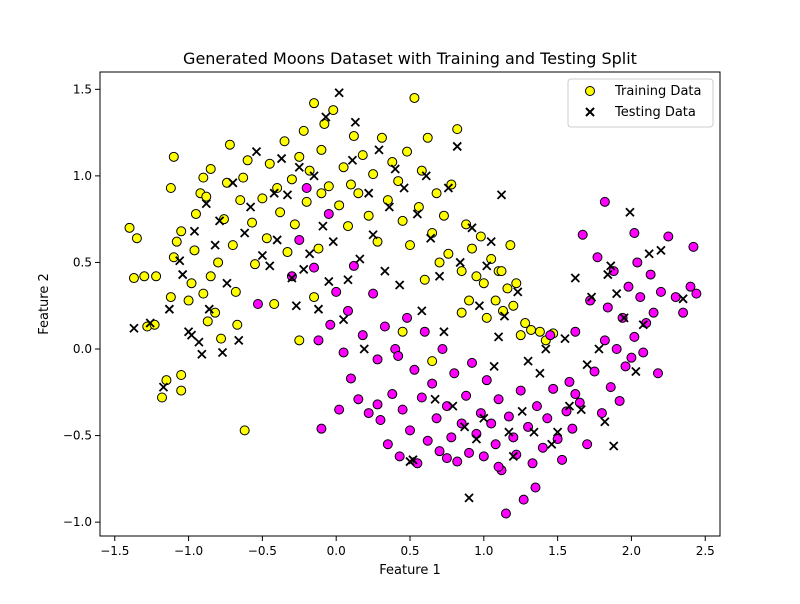 The height and width of the screenshot is (604, 800). What do you see at coordinates (705, 551) in the screenshot?
I see `x-tick-label: 2.5` at bounding box center [705, 551].